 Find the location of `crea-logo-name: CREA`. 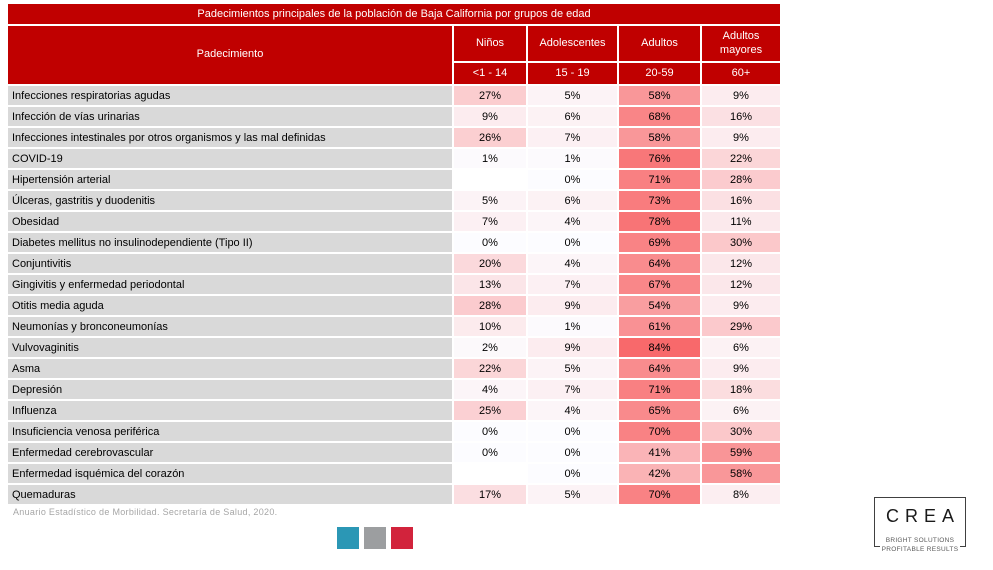

crea-logo-name: CREA is located at coordinates (922, 516).